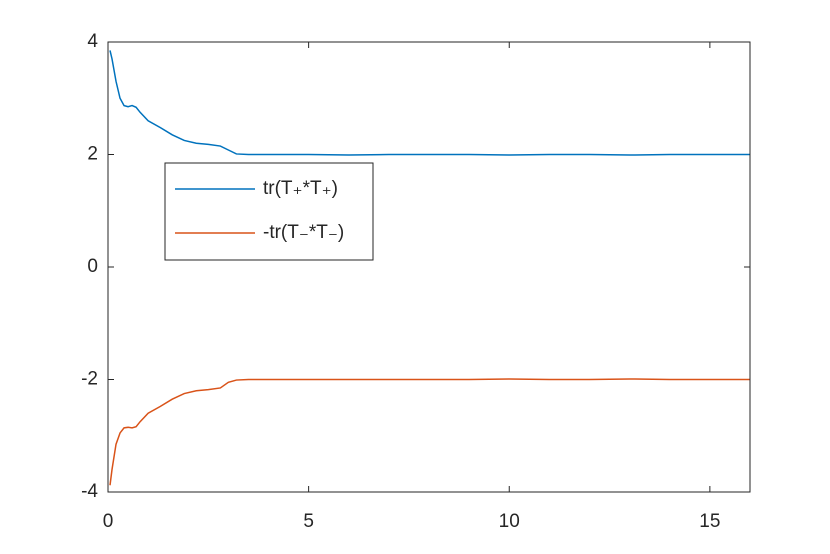 This screenshot has width=830, height=554. What do you see at coordinates (709, 521) in the screenshot?
I see `x-tick-label: 15` at bounding box center [709, 521].